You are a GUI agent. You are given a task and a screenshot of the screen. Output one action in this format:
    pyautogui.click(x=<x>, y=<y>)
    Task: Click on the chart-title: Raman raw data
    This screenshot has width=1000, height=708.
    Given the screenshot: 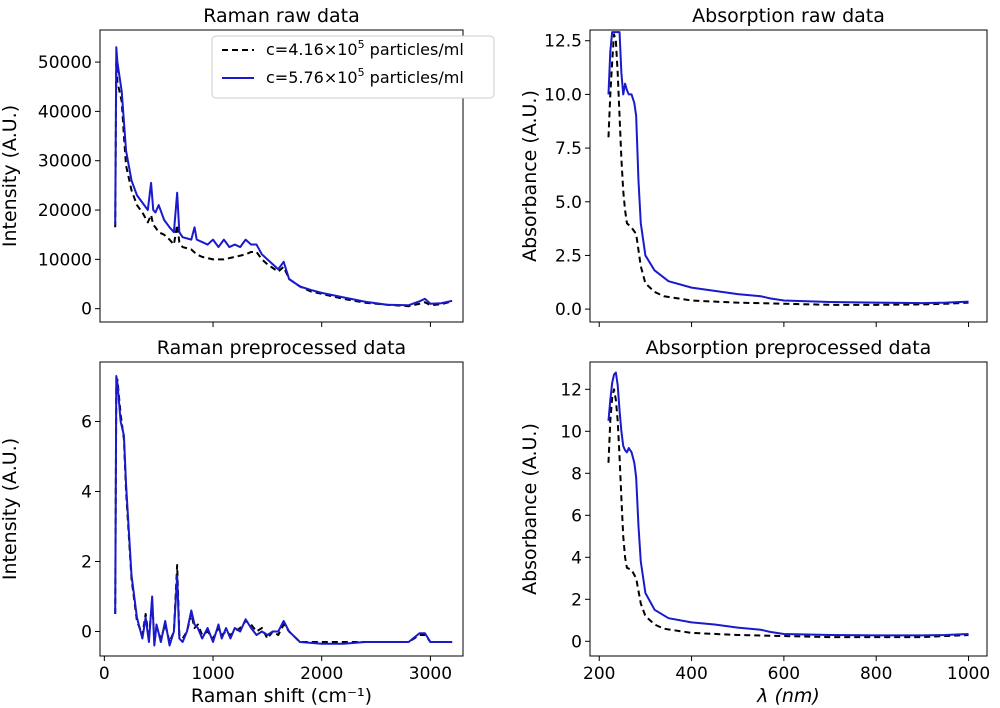 What is the action you would take?
    pyautogui.click(x=281, y=16)
    